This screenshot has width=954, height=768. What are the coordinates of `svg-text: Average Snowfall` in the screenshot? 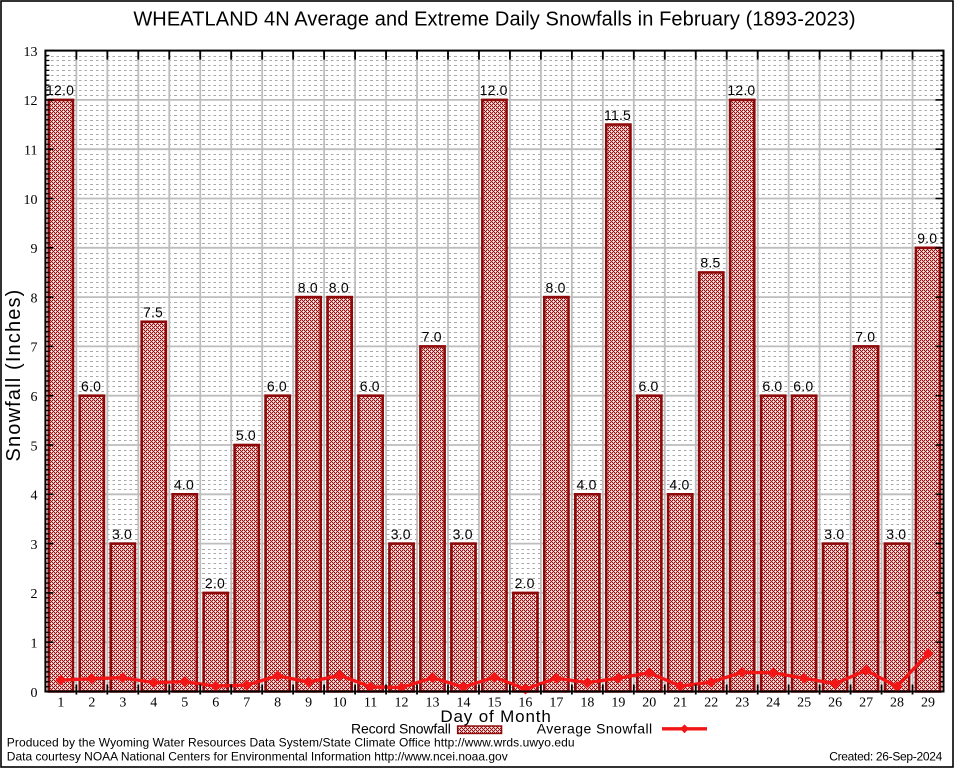 It's located at (595, 729).